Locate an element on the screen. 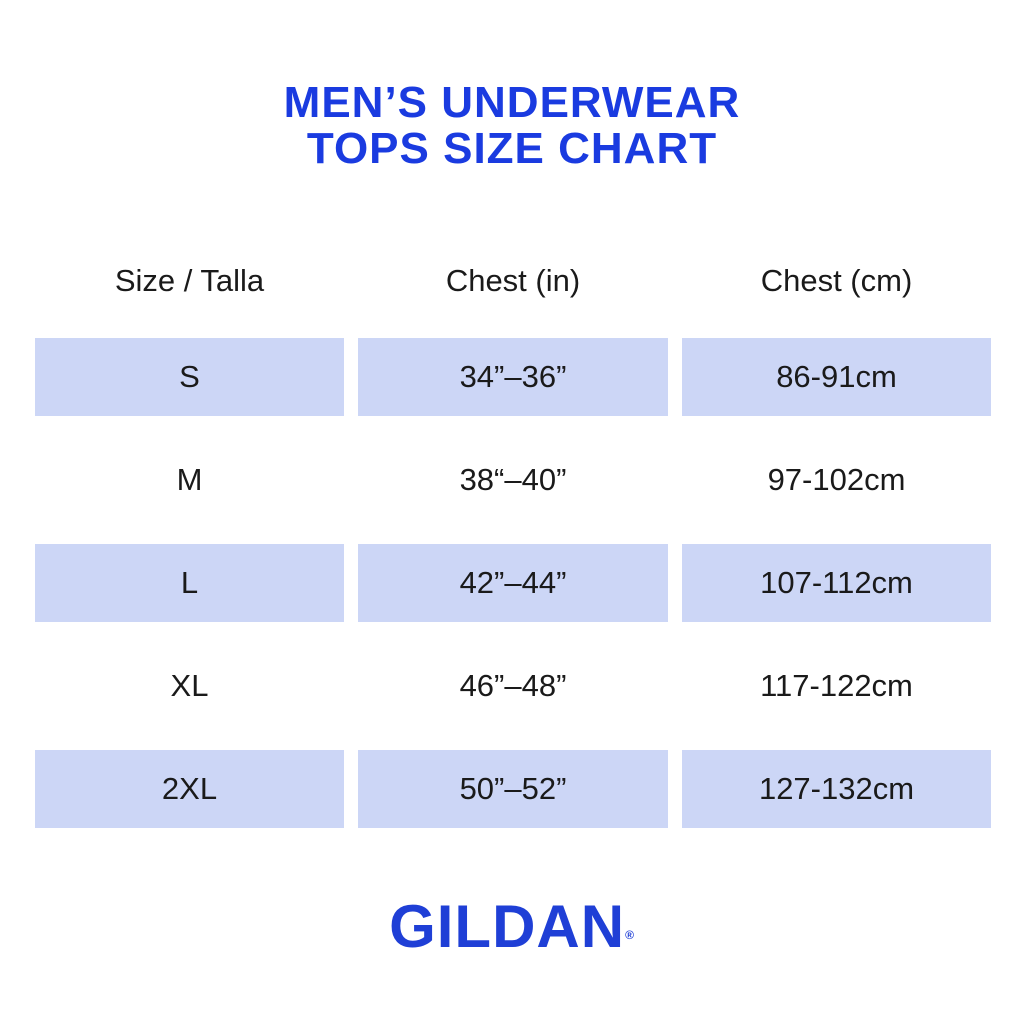 This screenshot has height=1024, width=1024. chest-cm-cell: 127-132cm is located at coordinates (836, 789).